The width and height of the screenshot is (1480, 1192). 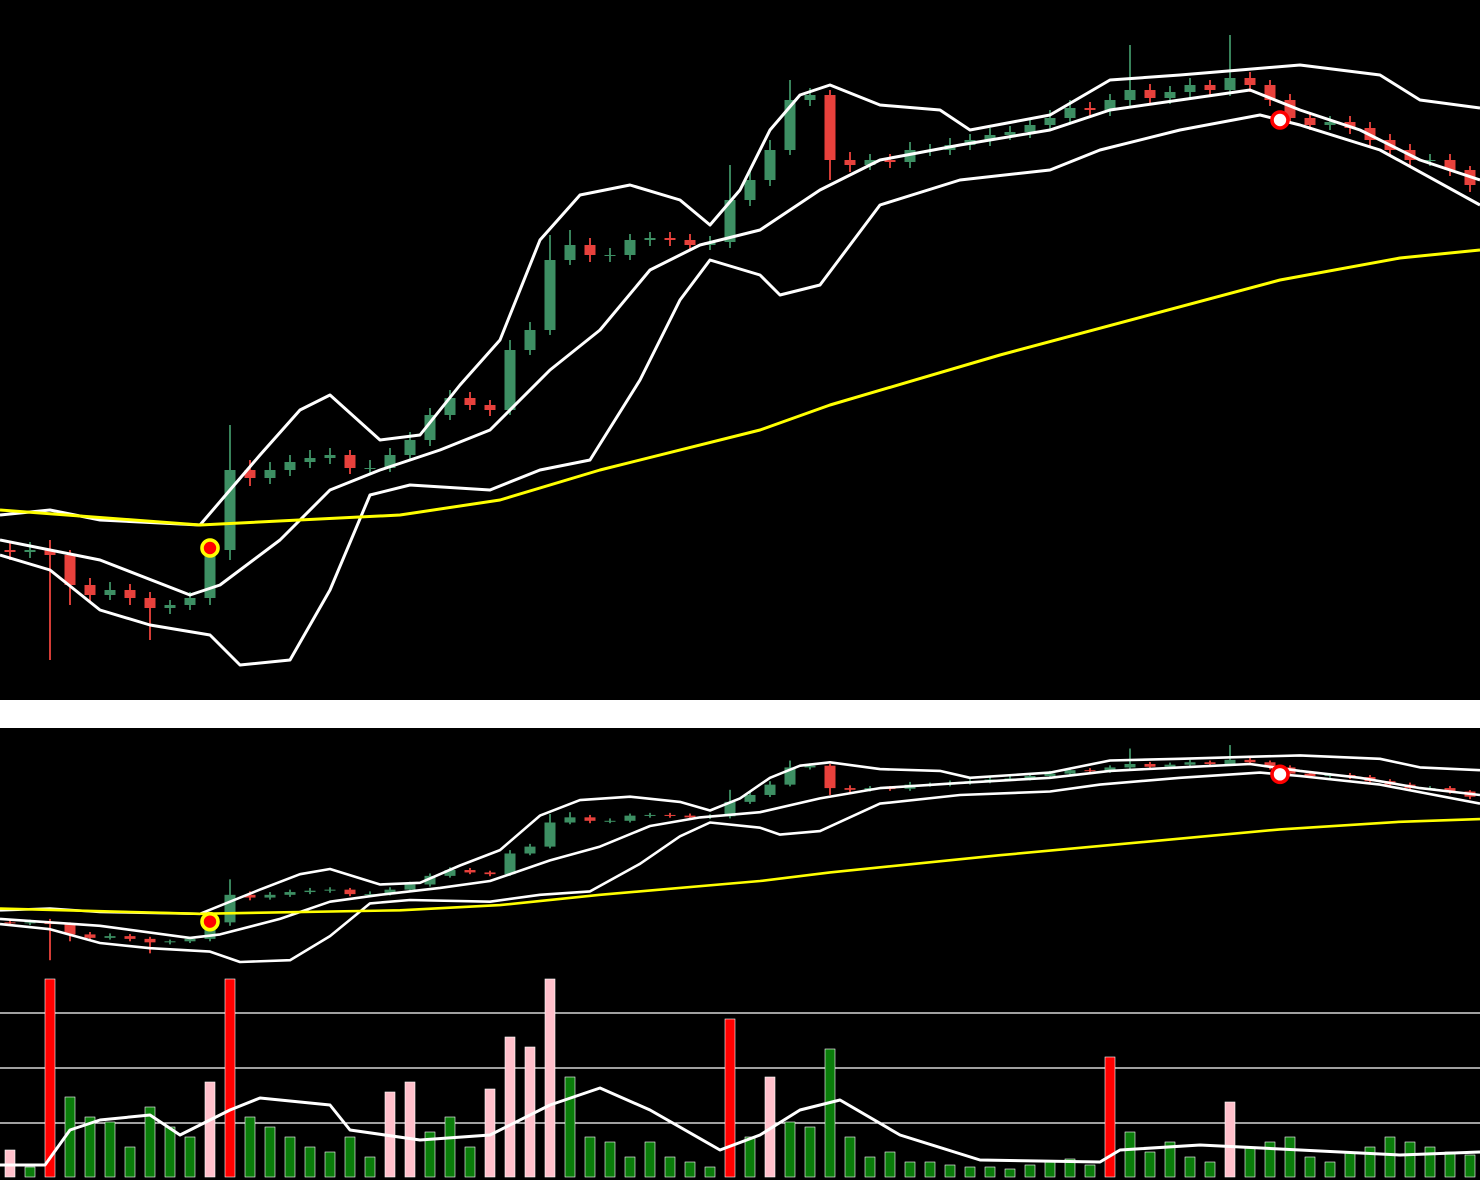 What do you see at coordinates (210, 548) in the screenshot?
I see `signal-marker` at bounding box center [210, 548].